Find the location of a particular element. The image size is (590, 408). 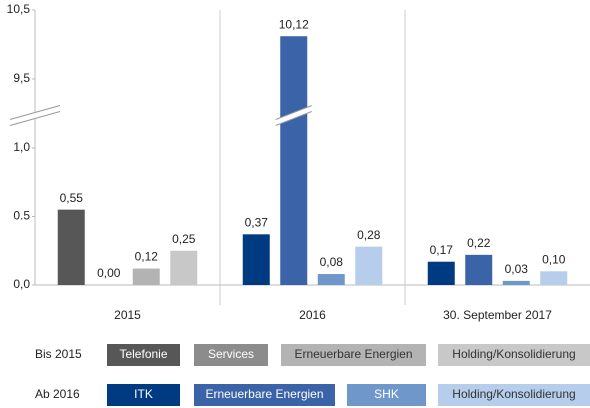

legend-row-label: Ab 2016 is located at coordinates (57, 394).